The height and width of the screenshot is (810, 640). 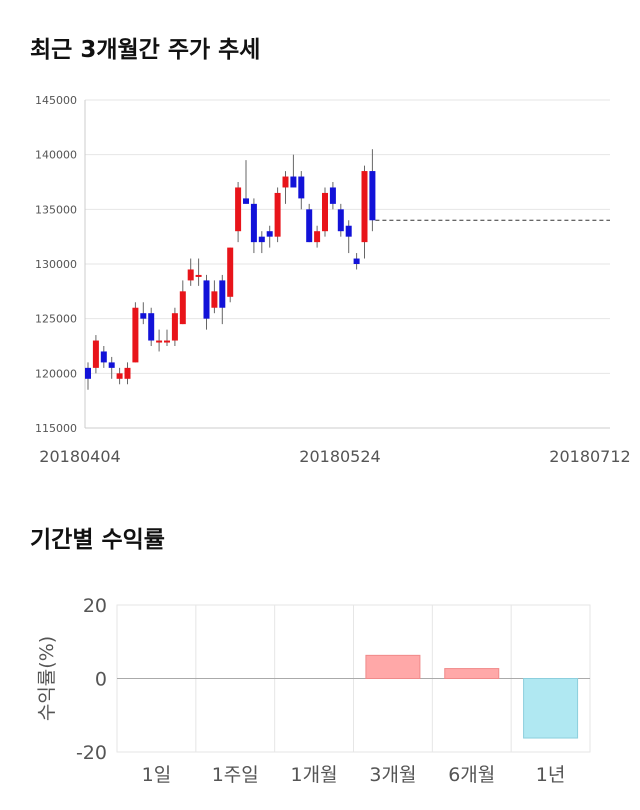 What do you see at coordinates (551, 775) in the screenshot?
I see `bar-x-tick-label: 1년` at bounding box center [551, 775].